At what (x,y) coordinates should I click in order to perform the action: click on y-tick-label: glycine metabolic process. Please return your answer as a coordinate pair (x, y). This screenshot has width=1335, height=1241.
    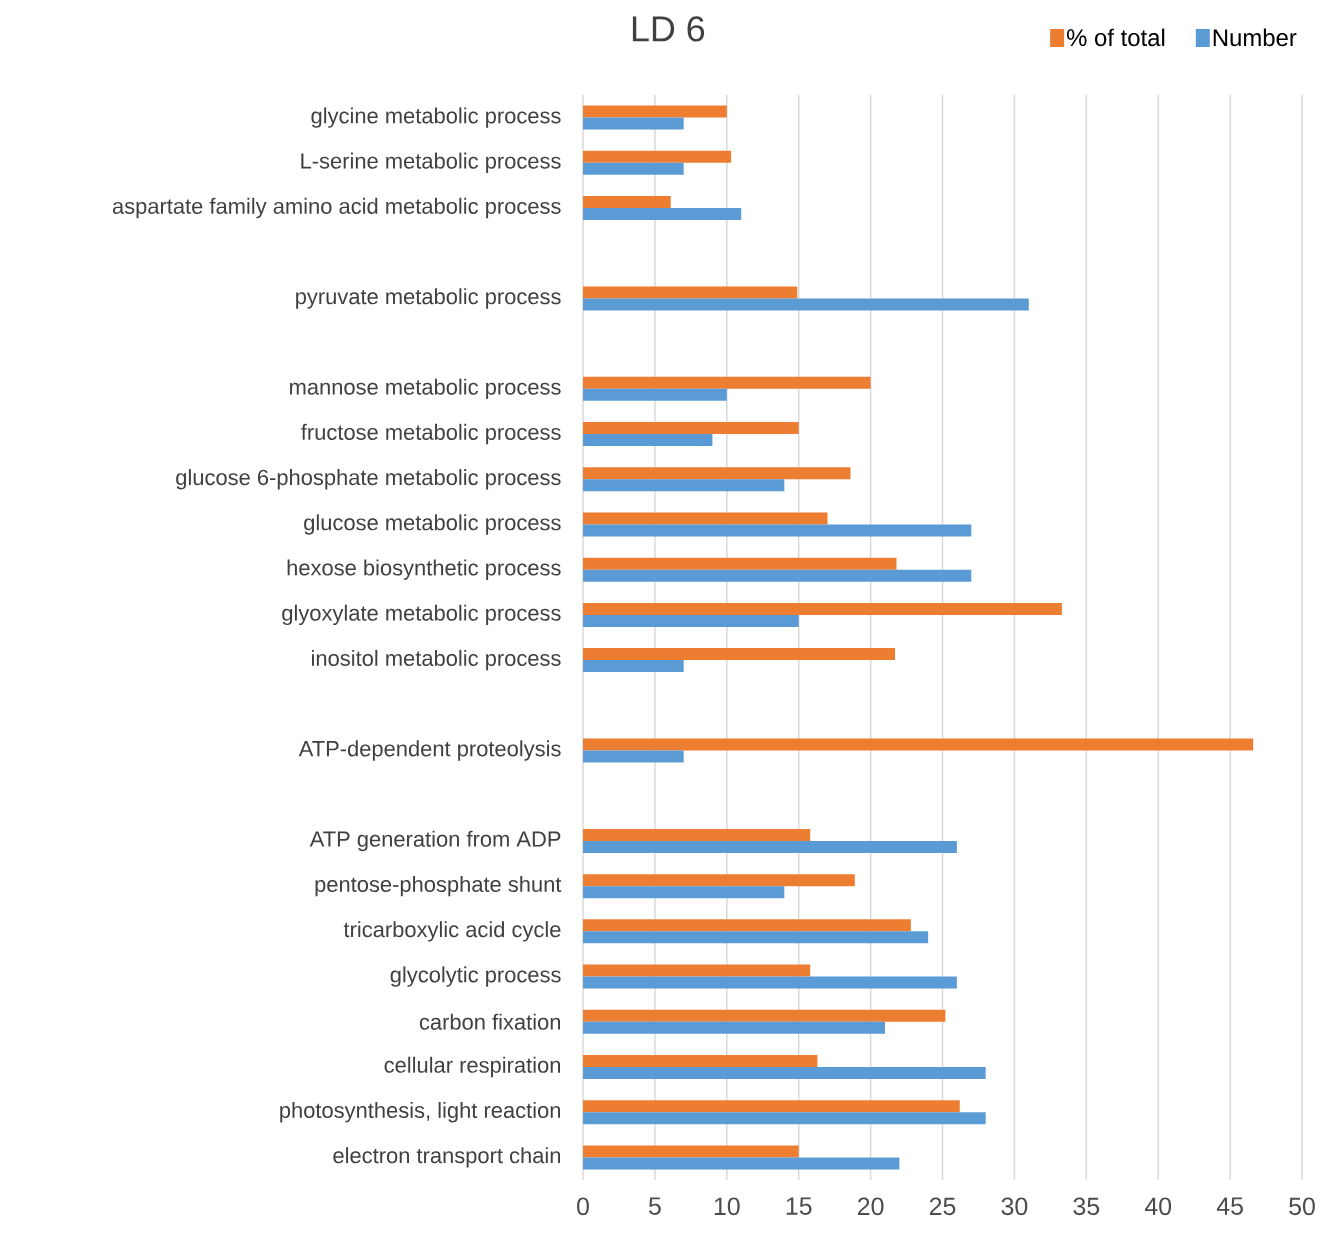
    Looking at the image, I should click on (436, 117).